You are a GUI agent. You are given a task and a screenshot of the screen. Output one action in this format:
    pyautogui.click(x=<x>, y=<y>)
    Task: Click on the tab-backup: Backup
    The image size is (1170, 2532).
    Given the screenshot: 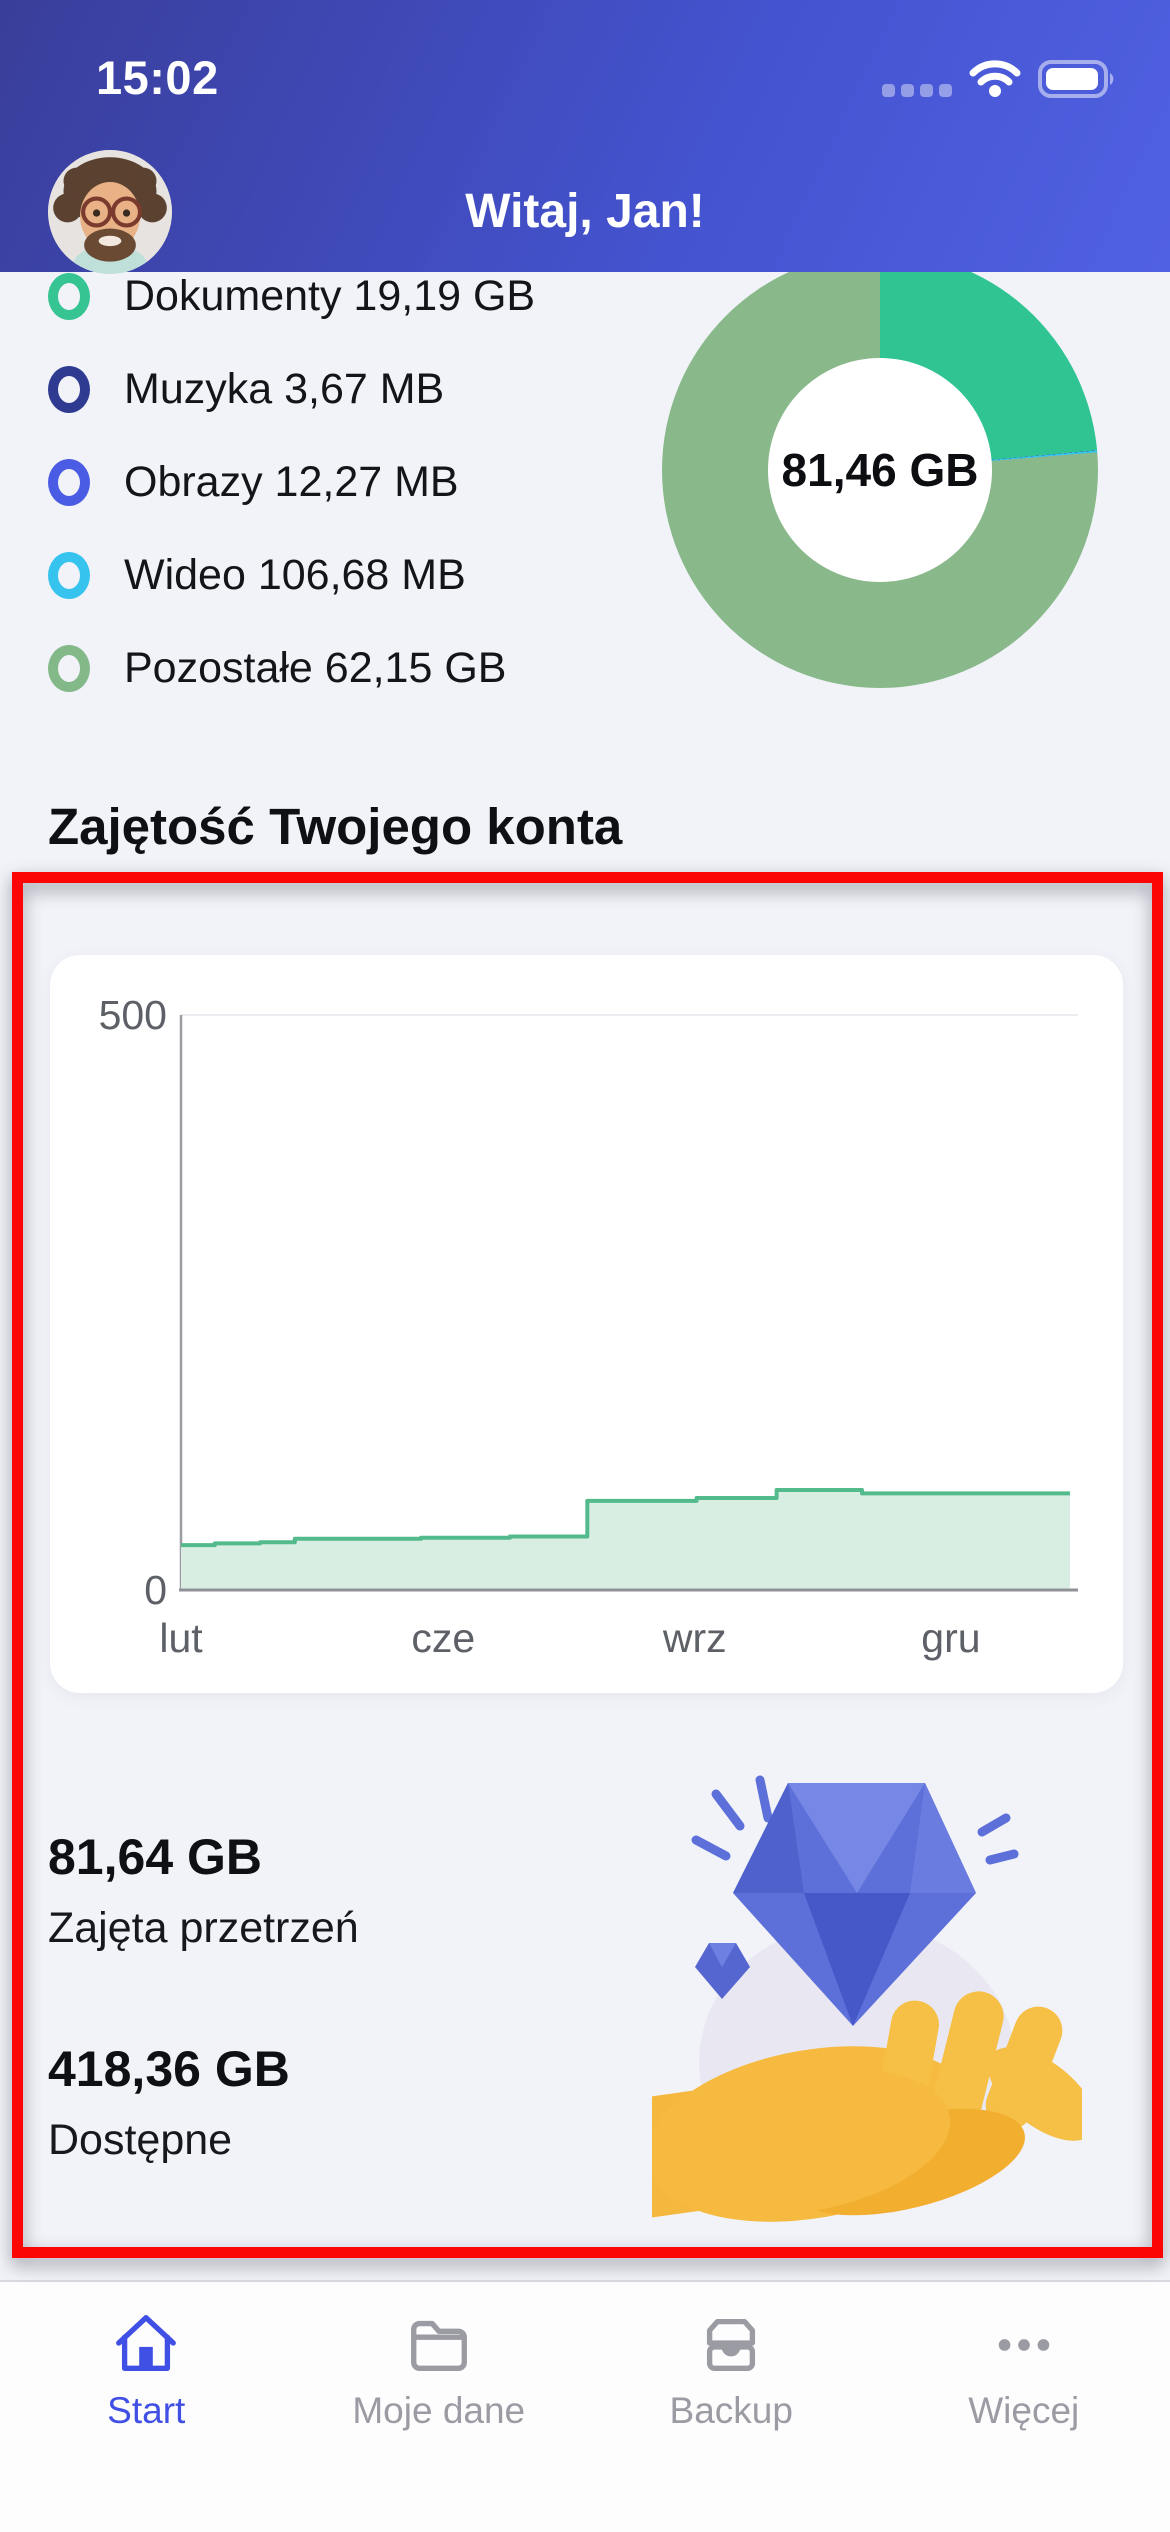 What is the action you would take?
    pyautogui.click(x=731, y=2407)
    